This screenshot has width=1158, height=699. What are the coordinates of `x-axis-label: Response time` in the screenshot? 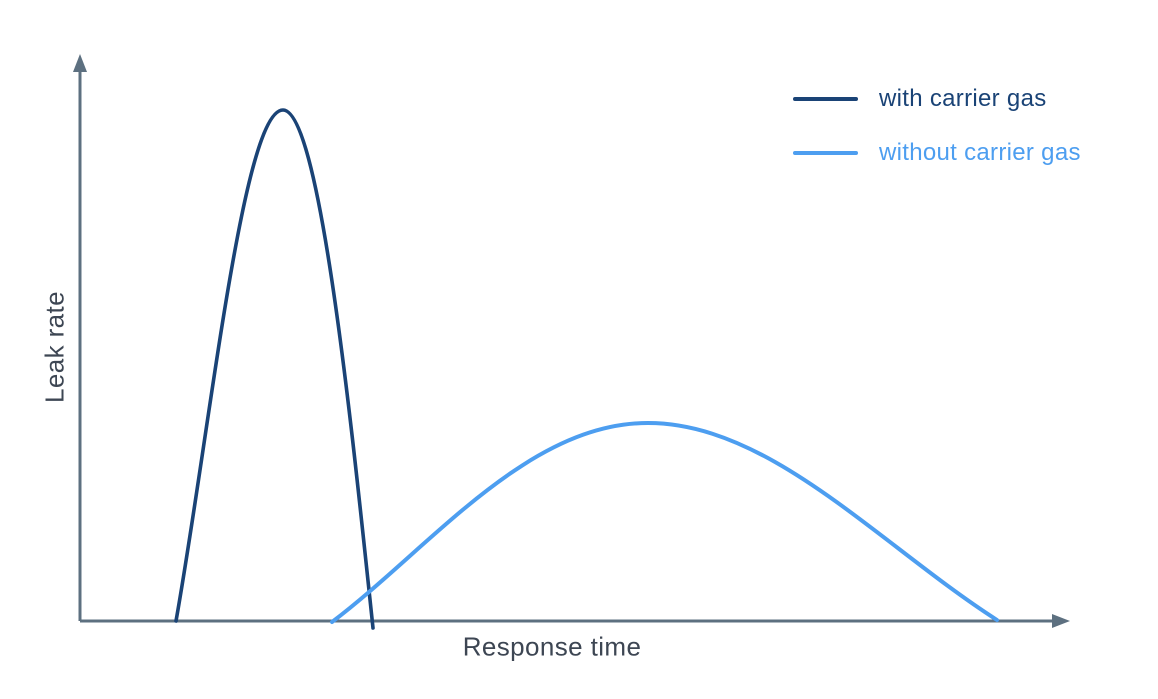 It's located at (552, 646).